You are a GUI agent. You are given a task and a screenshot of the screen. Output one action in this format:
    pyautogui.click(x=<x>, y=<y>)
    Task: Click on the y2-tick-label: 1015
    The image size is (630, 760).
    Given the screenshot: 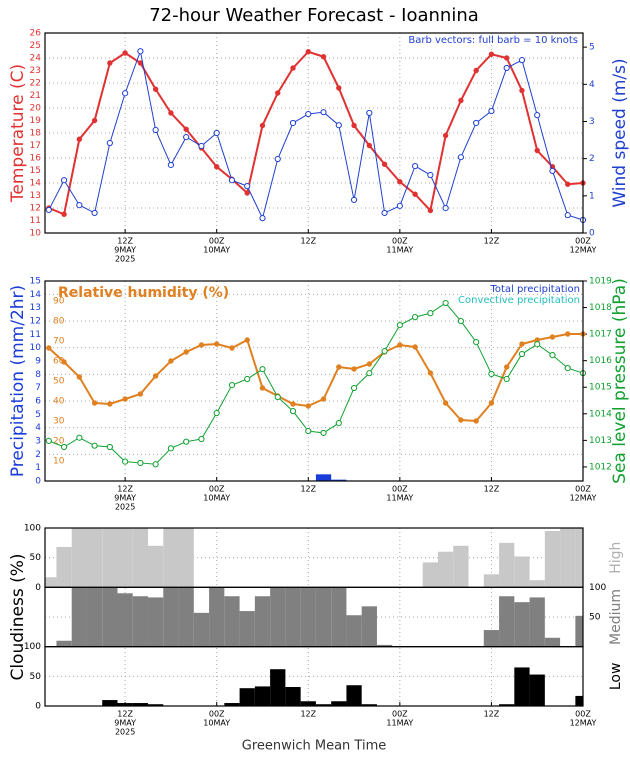 What is the action you would take?
    pyautogui.click(x=600, y=388)
    